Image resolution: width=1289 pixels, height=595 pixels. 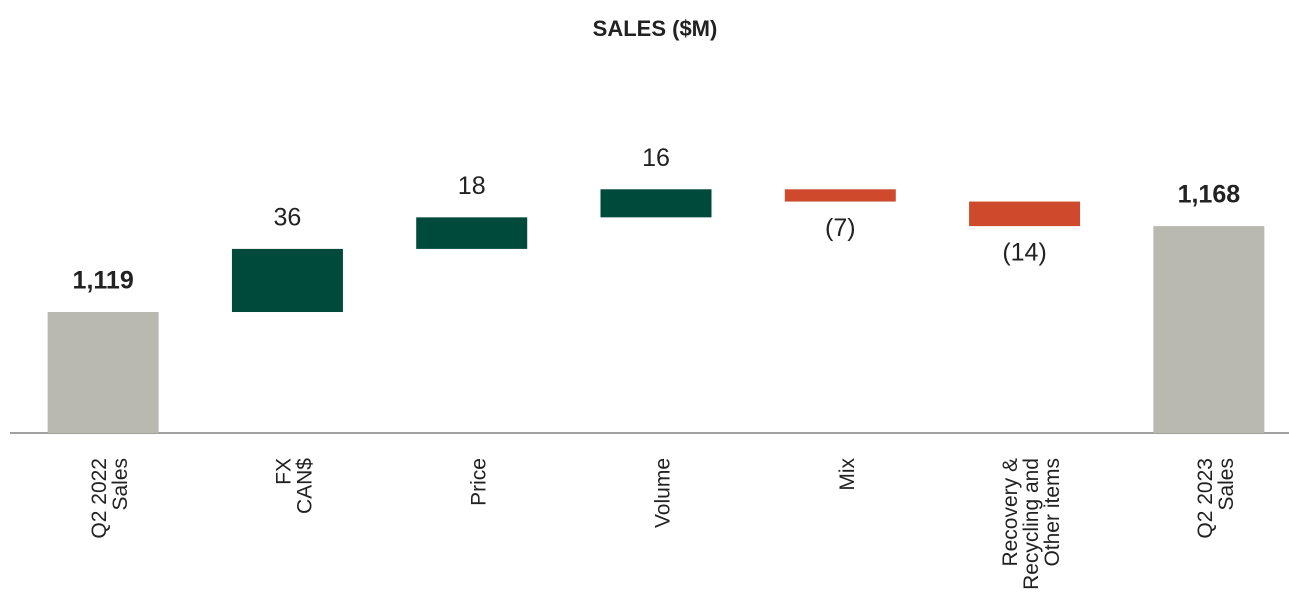 I want to click on x-tick-label: Price, so click(x=478, y=482).